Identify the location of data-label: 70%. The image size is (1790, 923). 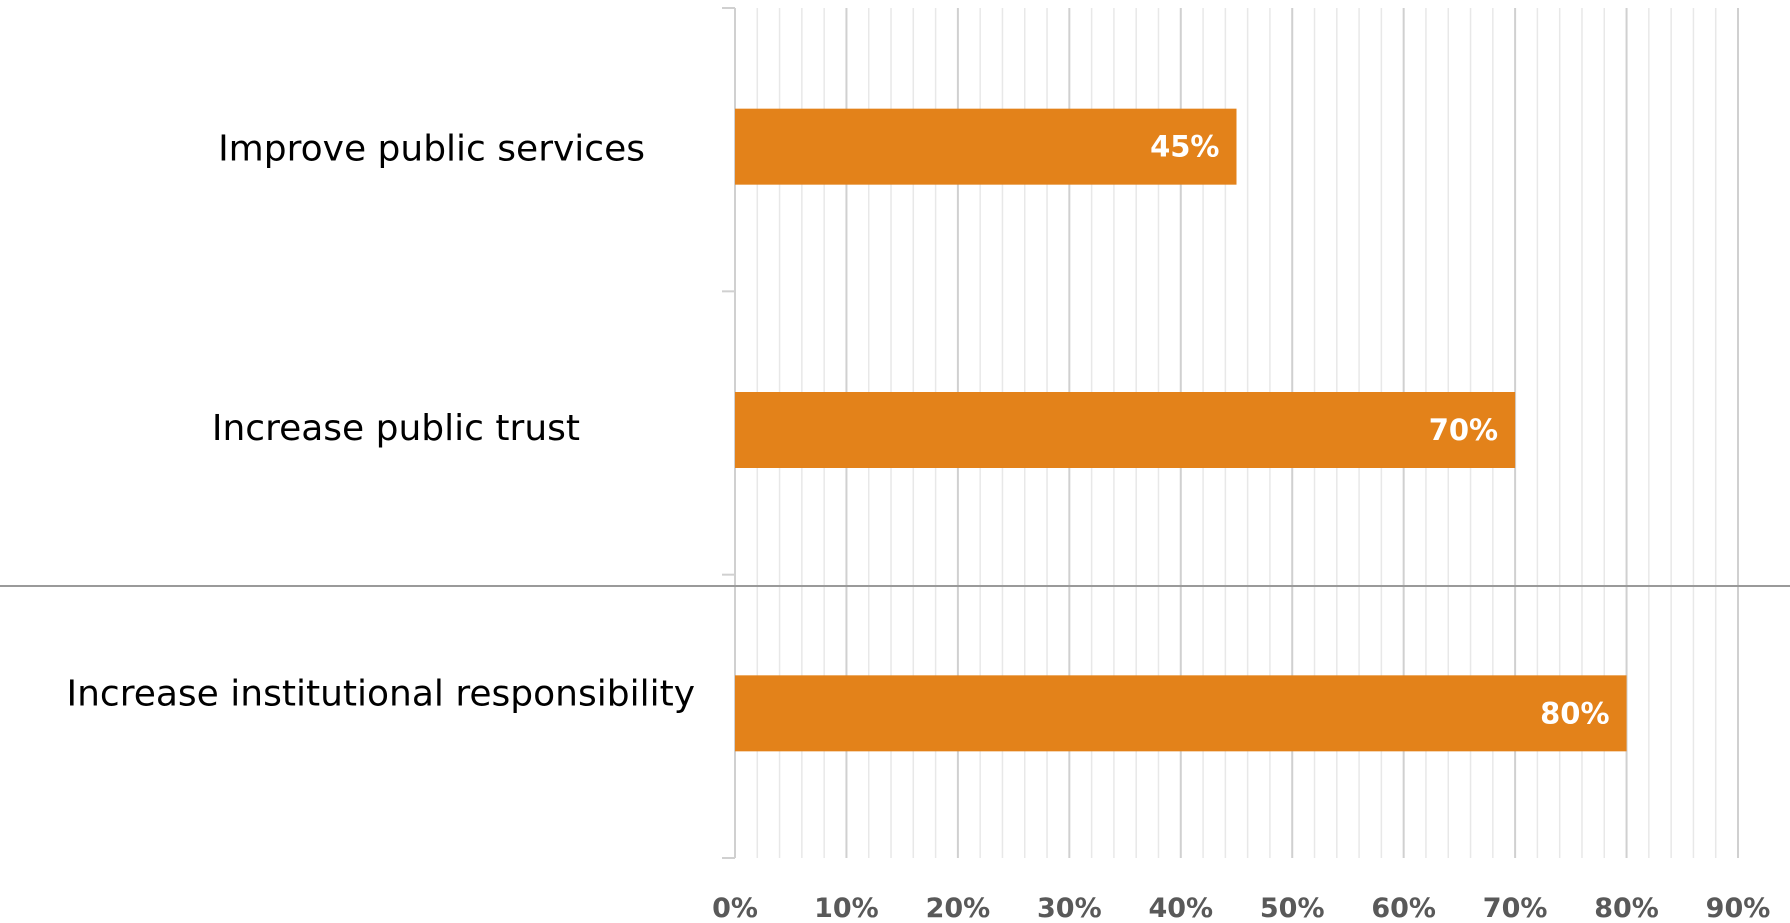
(1463, 430).